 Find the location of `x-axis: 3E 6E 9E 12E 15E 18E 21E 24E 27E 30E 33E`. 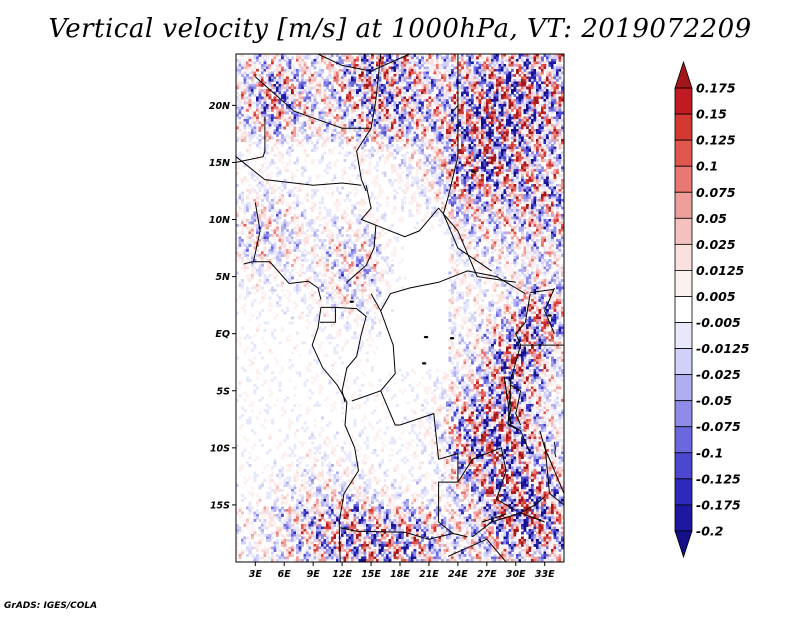

x-axis: 3E 6E 9E 12E 15E 18E 21E 24E 27E 30E 33E is located at coordinates (402, 571).